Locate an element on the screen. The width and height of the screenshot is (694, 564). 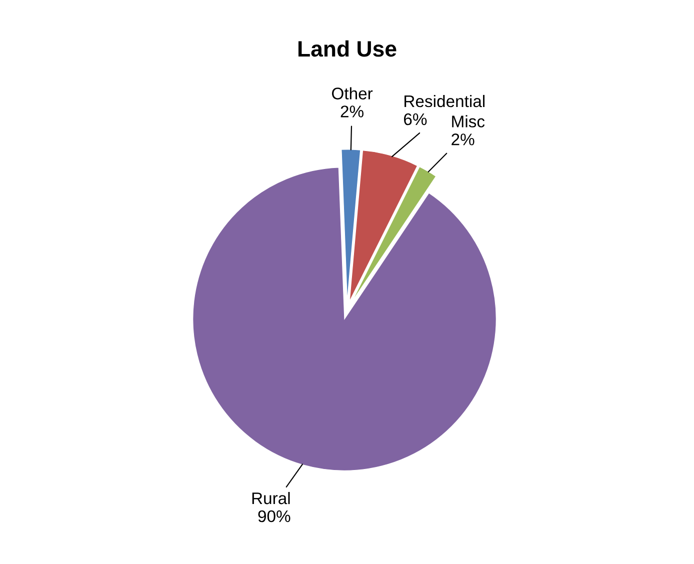
slice-label: Misc is located at coordinates (468, 121).